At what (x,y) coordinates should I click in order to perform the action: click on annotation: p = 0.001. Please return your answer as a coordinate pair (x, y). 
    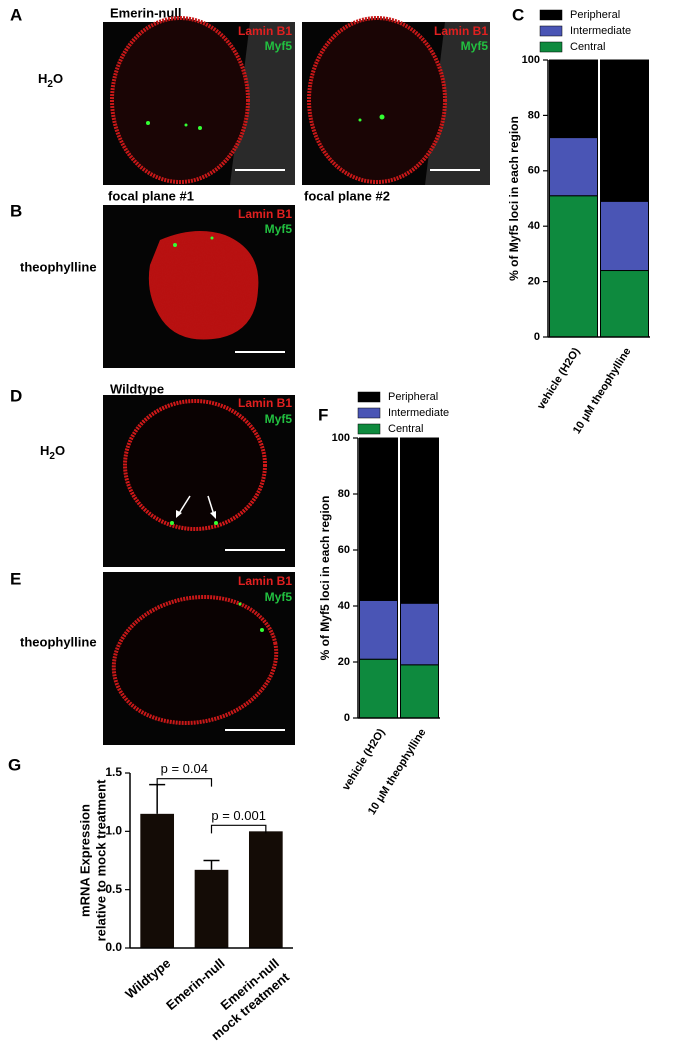
    Looking at the image, I should click on (238, 815).